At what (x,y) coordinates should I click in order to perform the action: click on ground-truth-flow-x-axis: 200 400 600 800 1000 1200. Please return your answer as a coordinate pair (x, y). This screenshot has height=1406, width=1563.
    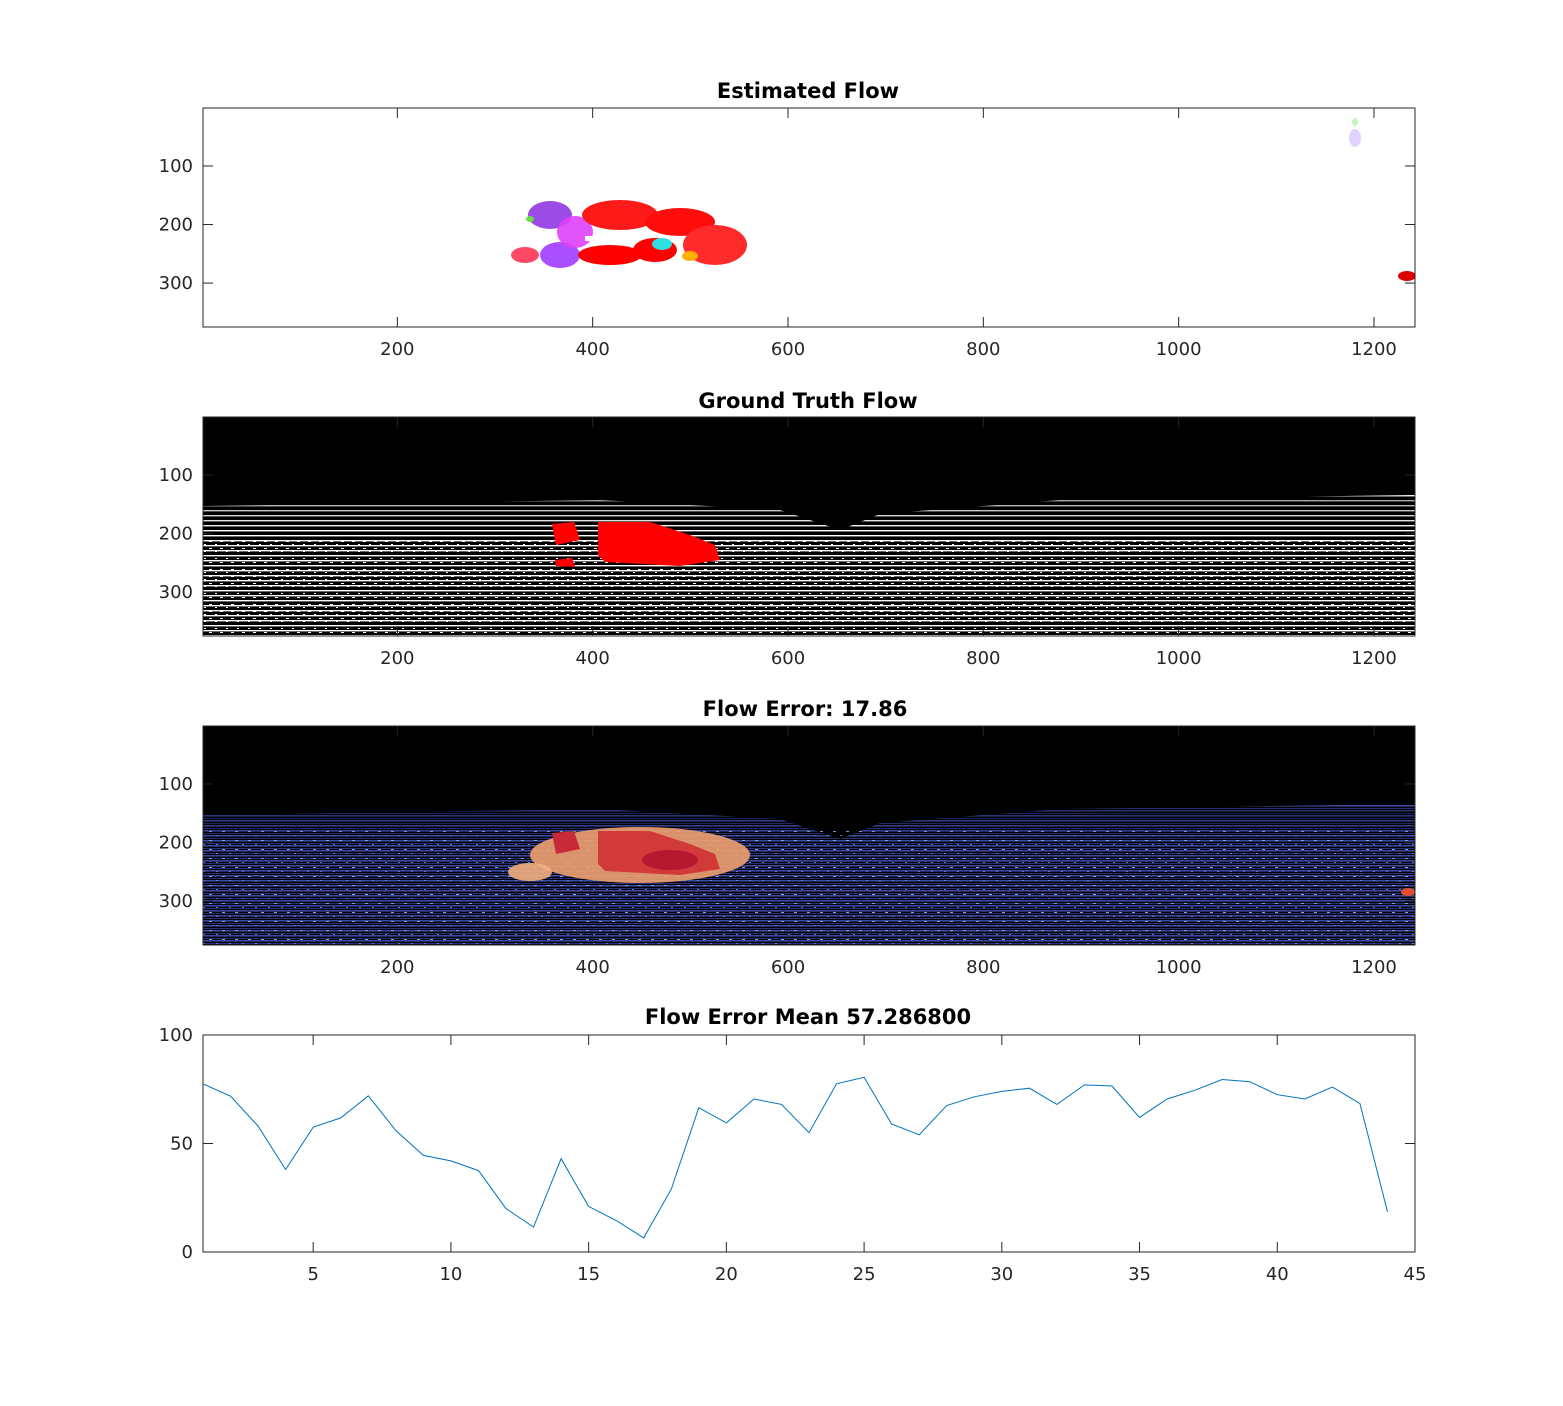
    Looking at the image, I should click on (888, 543).